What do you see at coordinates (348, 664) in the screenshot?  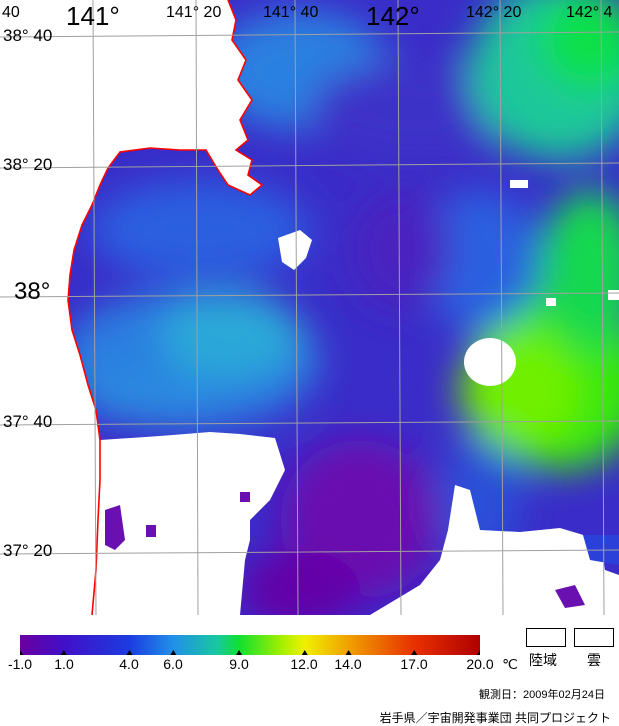 I see `colorbar-tick-label: 14.0` at bounding box center [348, 664].